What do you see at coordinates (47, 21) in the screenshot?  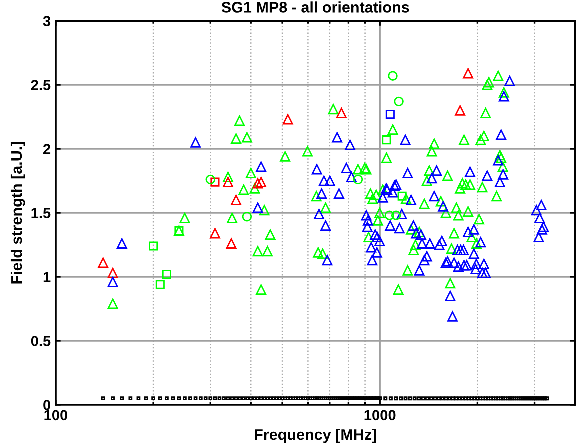 I see `y-tick-label: 3` at bounding box center [47, 21].